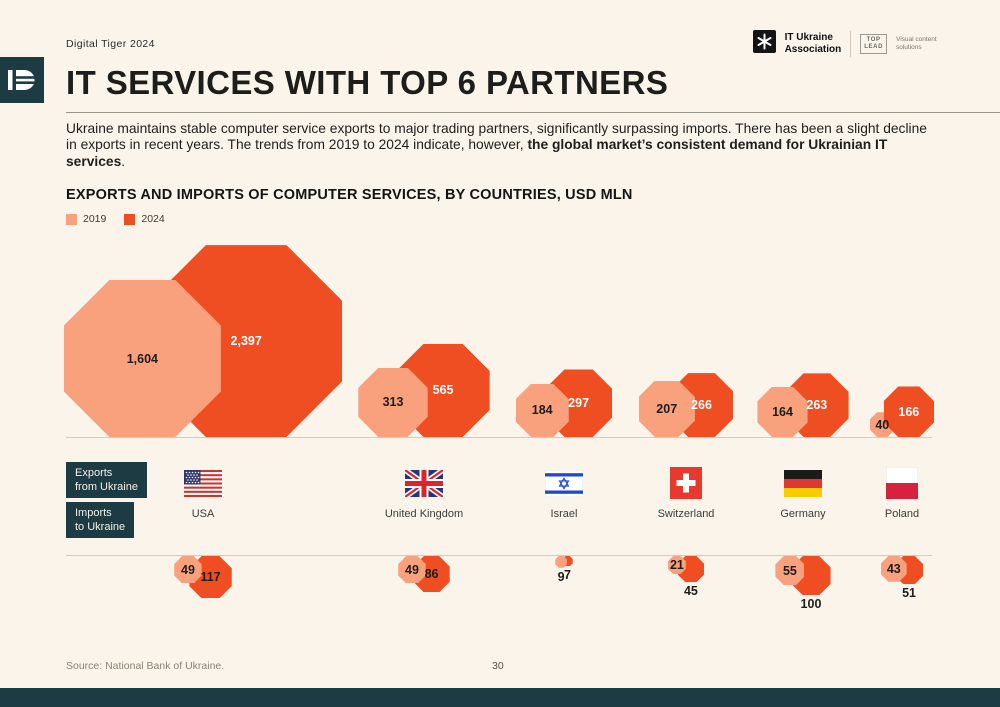 The width and height of the screenshot is (1000, 707). What do you see at coordinates (686, 483) in the screenshot?
I see `flag-switzerland-icon` at bounding box center [686, 483].